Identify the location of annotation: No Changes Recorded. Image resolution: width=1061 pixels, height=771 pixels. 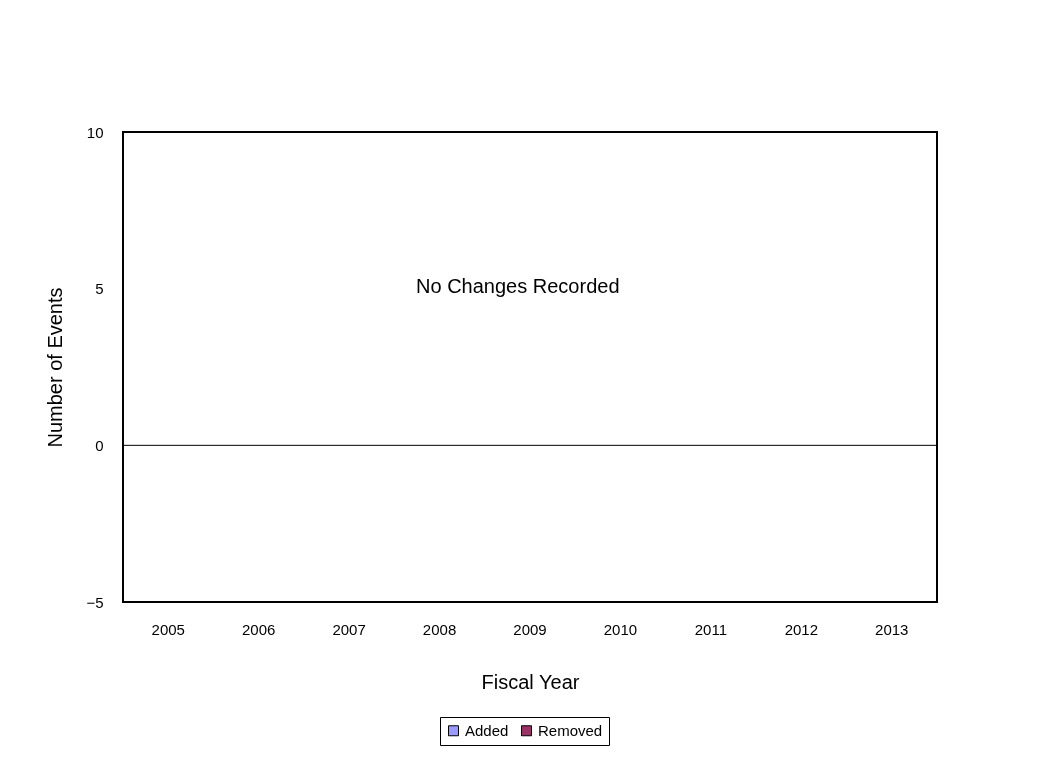
(518, 286).